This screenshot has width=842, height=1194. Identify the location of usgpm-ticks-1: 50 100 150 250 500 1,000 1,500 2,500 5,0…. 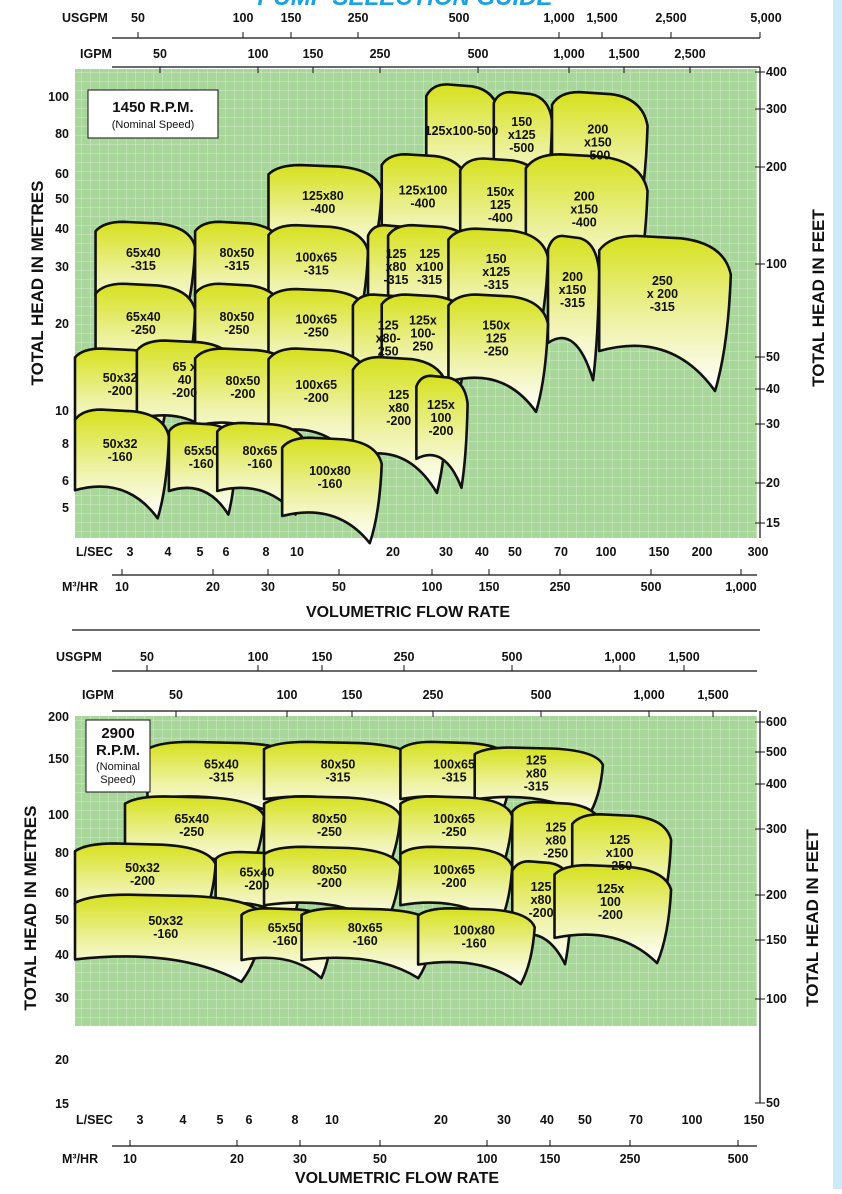
(456, 18).